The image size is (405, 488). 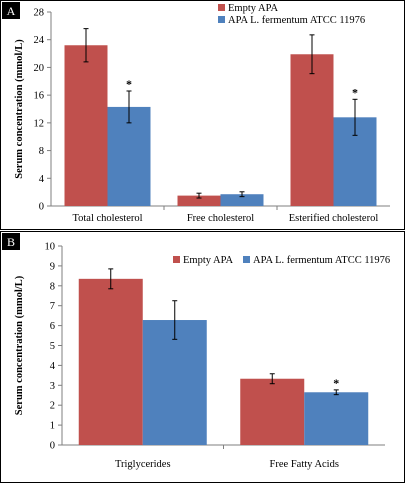 I want to click on y-tick-label: 24, so click(x=39, y=40).